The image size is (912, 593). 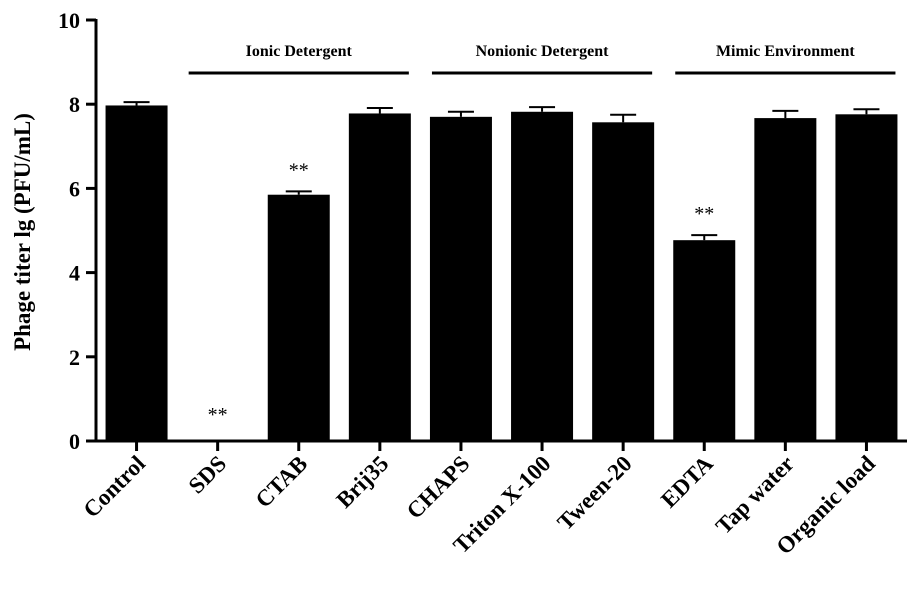 I want to click on y-tick-label: 6, so click(x=74, y=188).